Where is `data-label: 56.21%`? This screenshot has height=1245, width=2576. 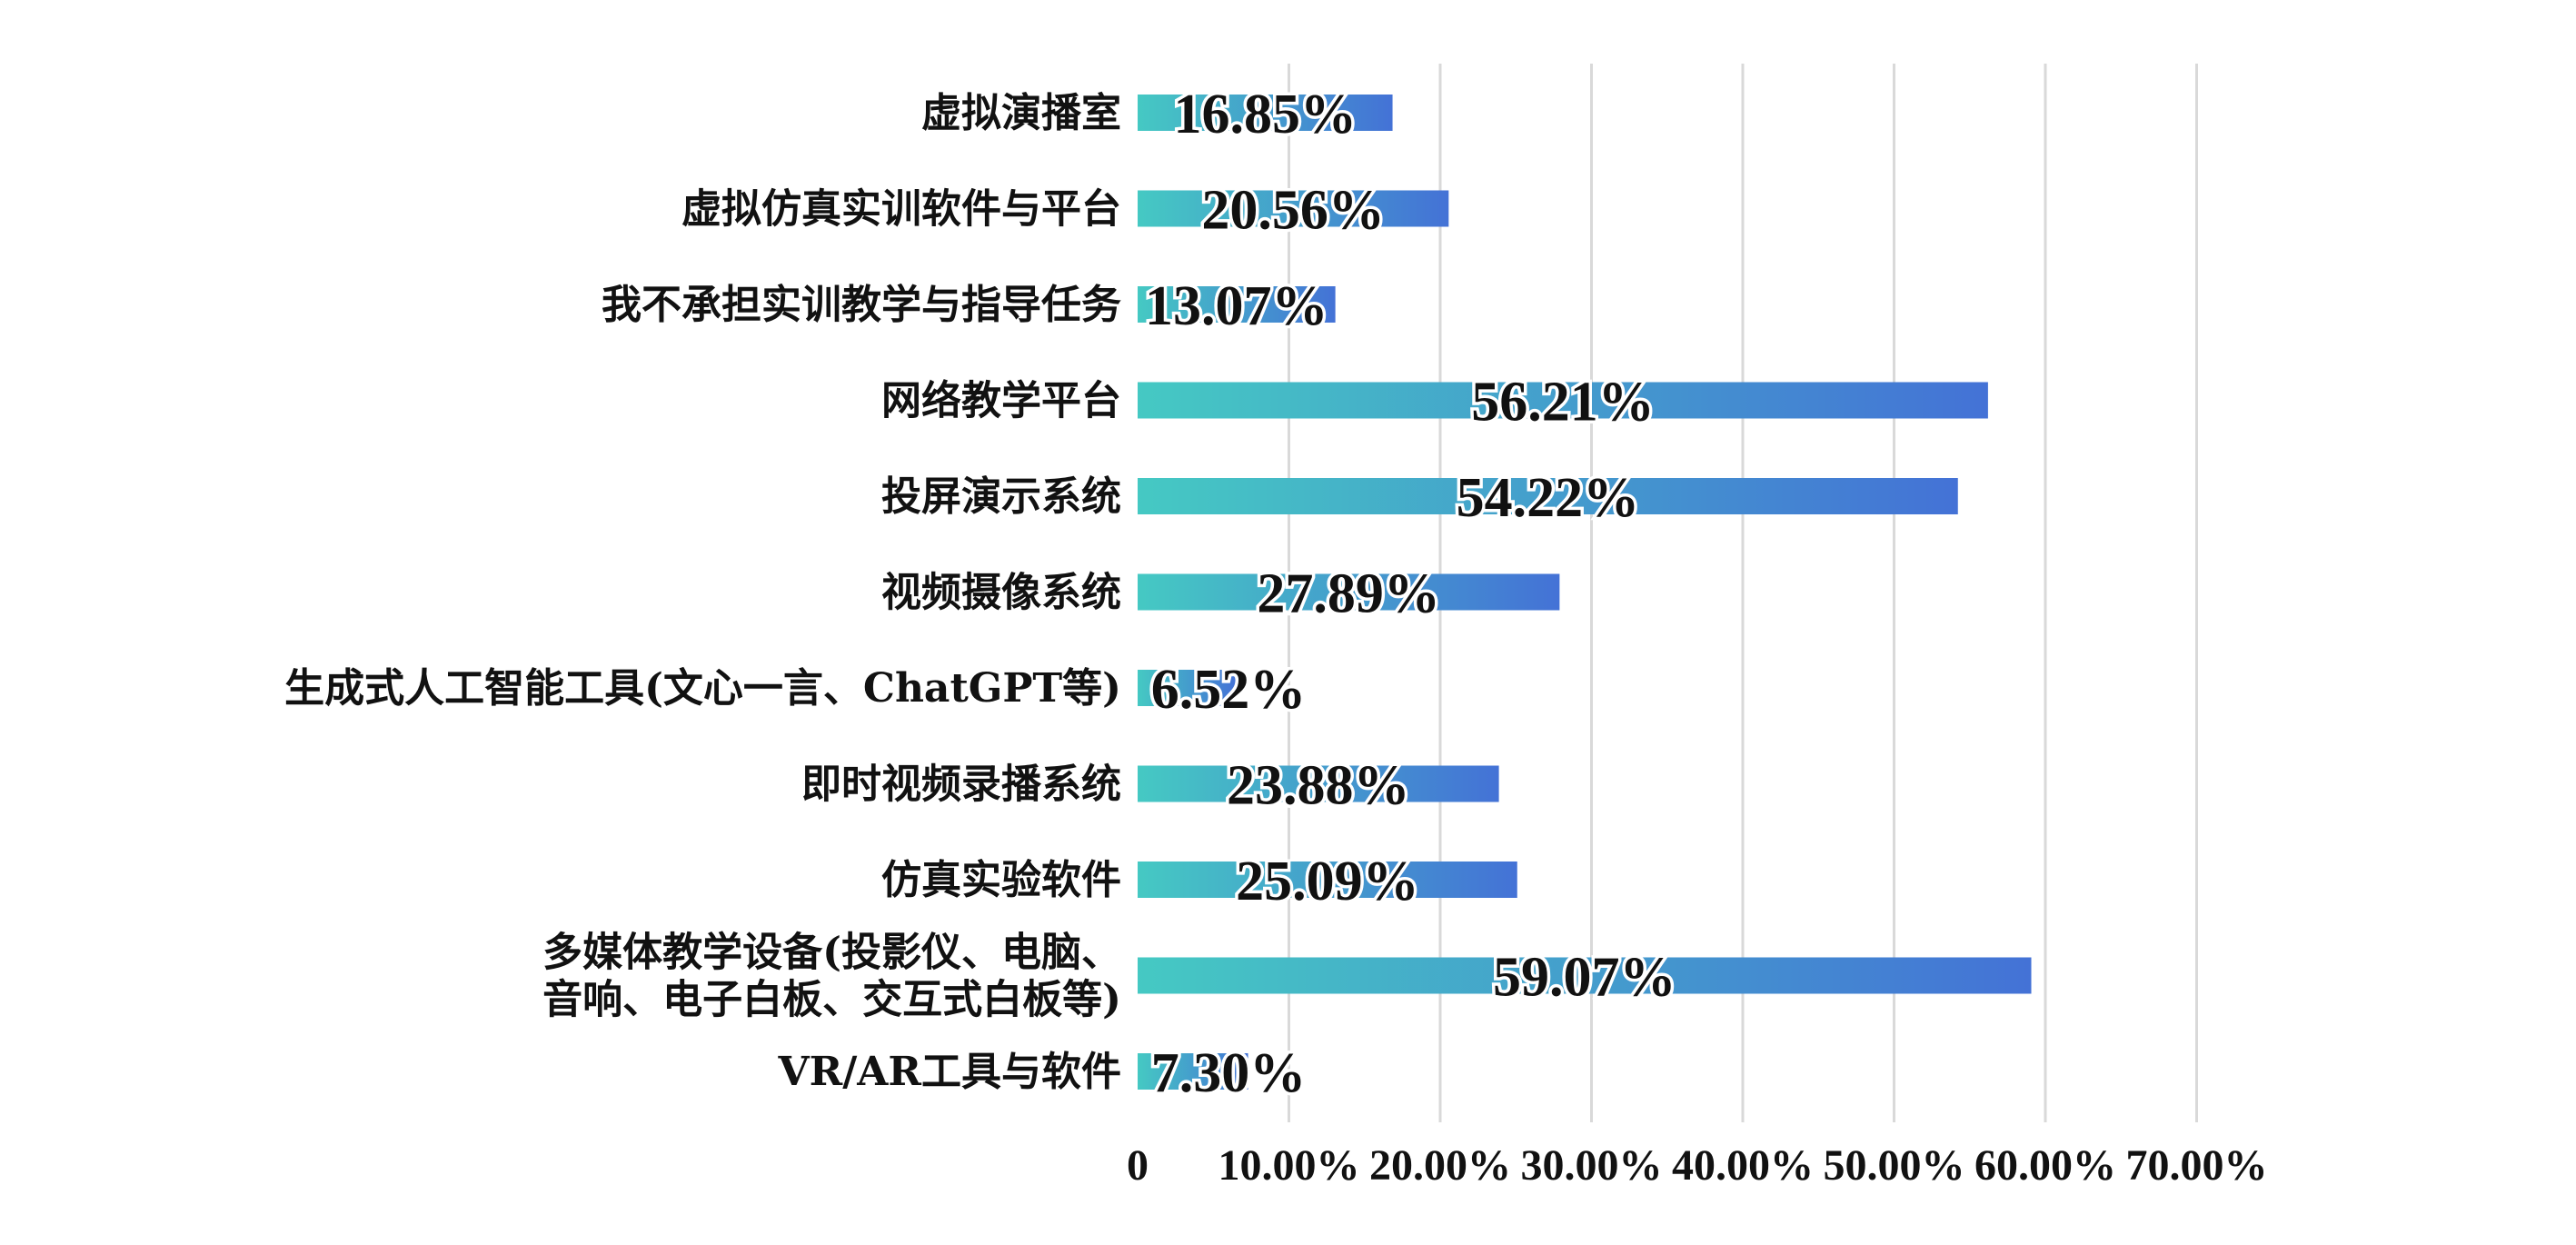 data-label: 56.21% is located at coordinates (1563, 402).